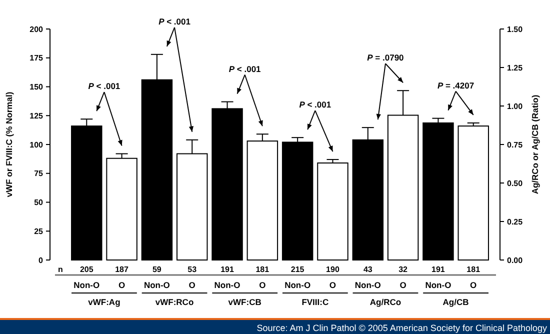  Describe the element at coordinates (39, 173) in the screenshot. I see `y-tick-label: 75` at that location.